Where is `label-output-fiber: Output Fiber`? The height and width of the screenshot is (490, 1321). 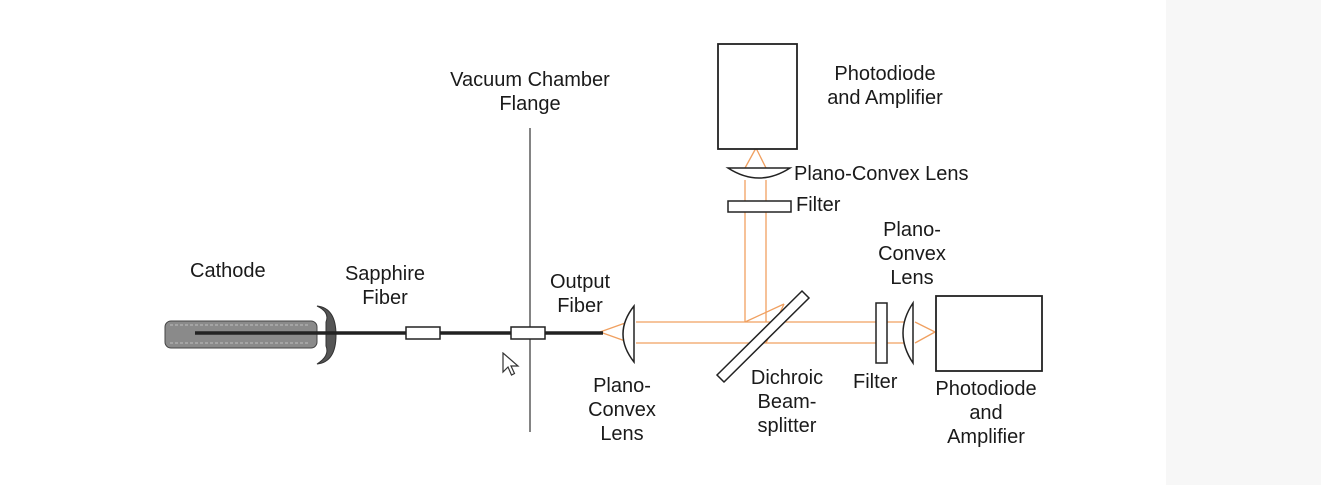
label-output-fiber: Output Fiber is located at coordinates (580, 294).